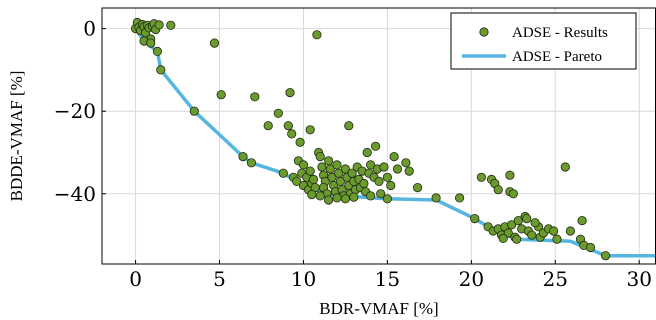 The width and height of the screenshot is (656, 320). I want to click on x-tick-label: 15, so click(387, 279).